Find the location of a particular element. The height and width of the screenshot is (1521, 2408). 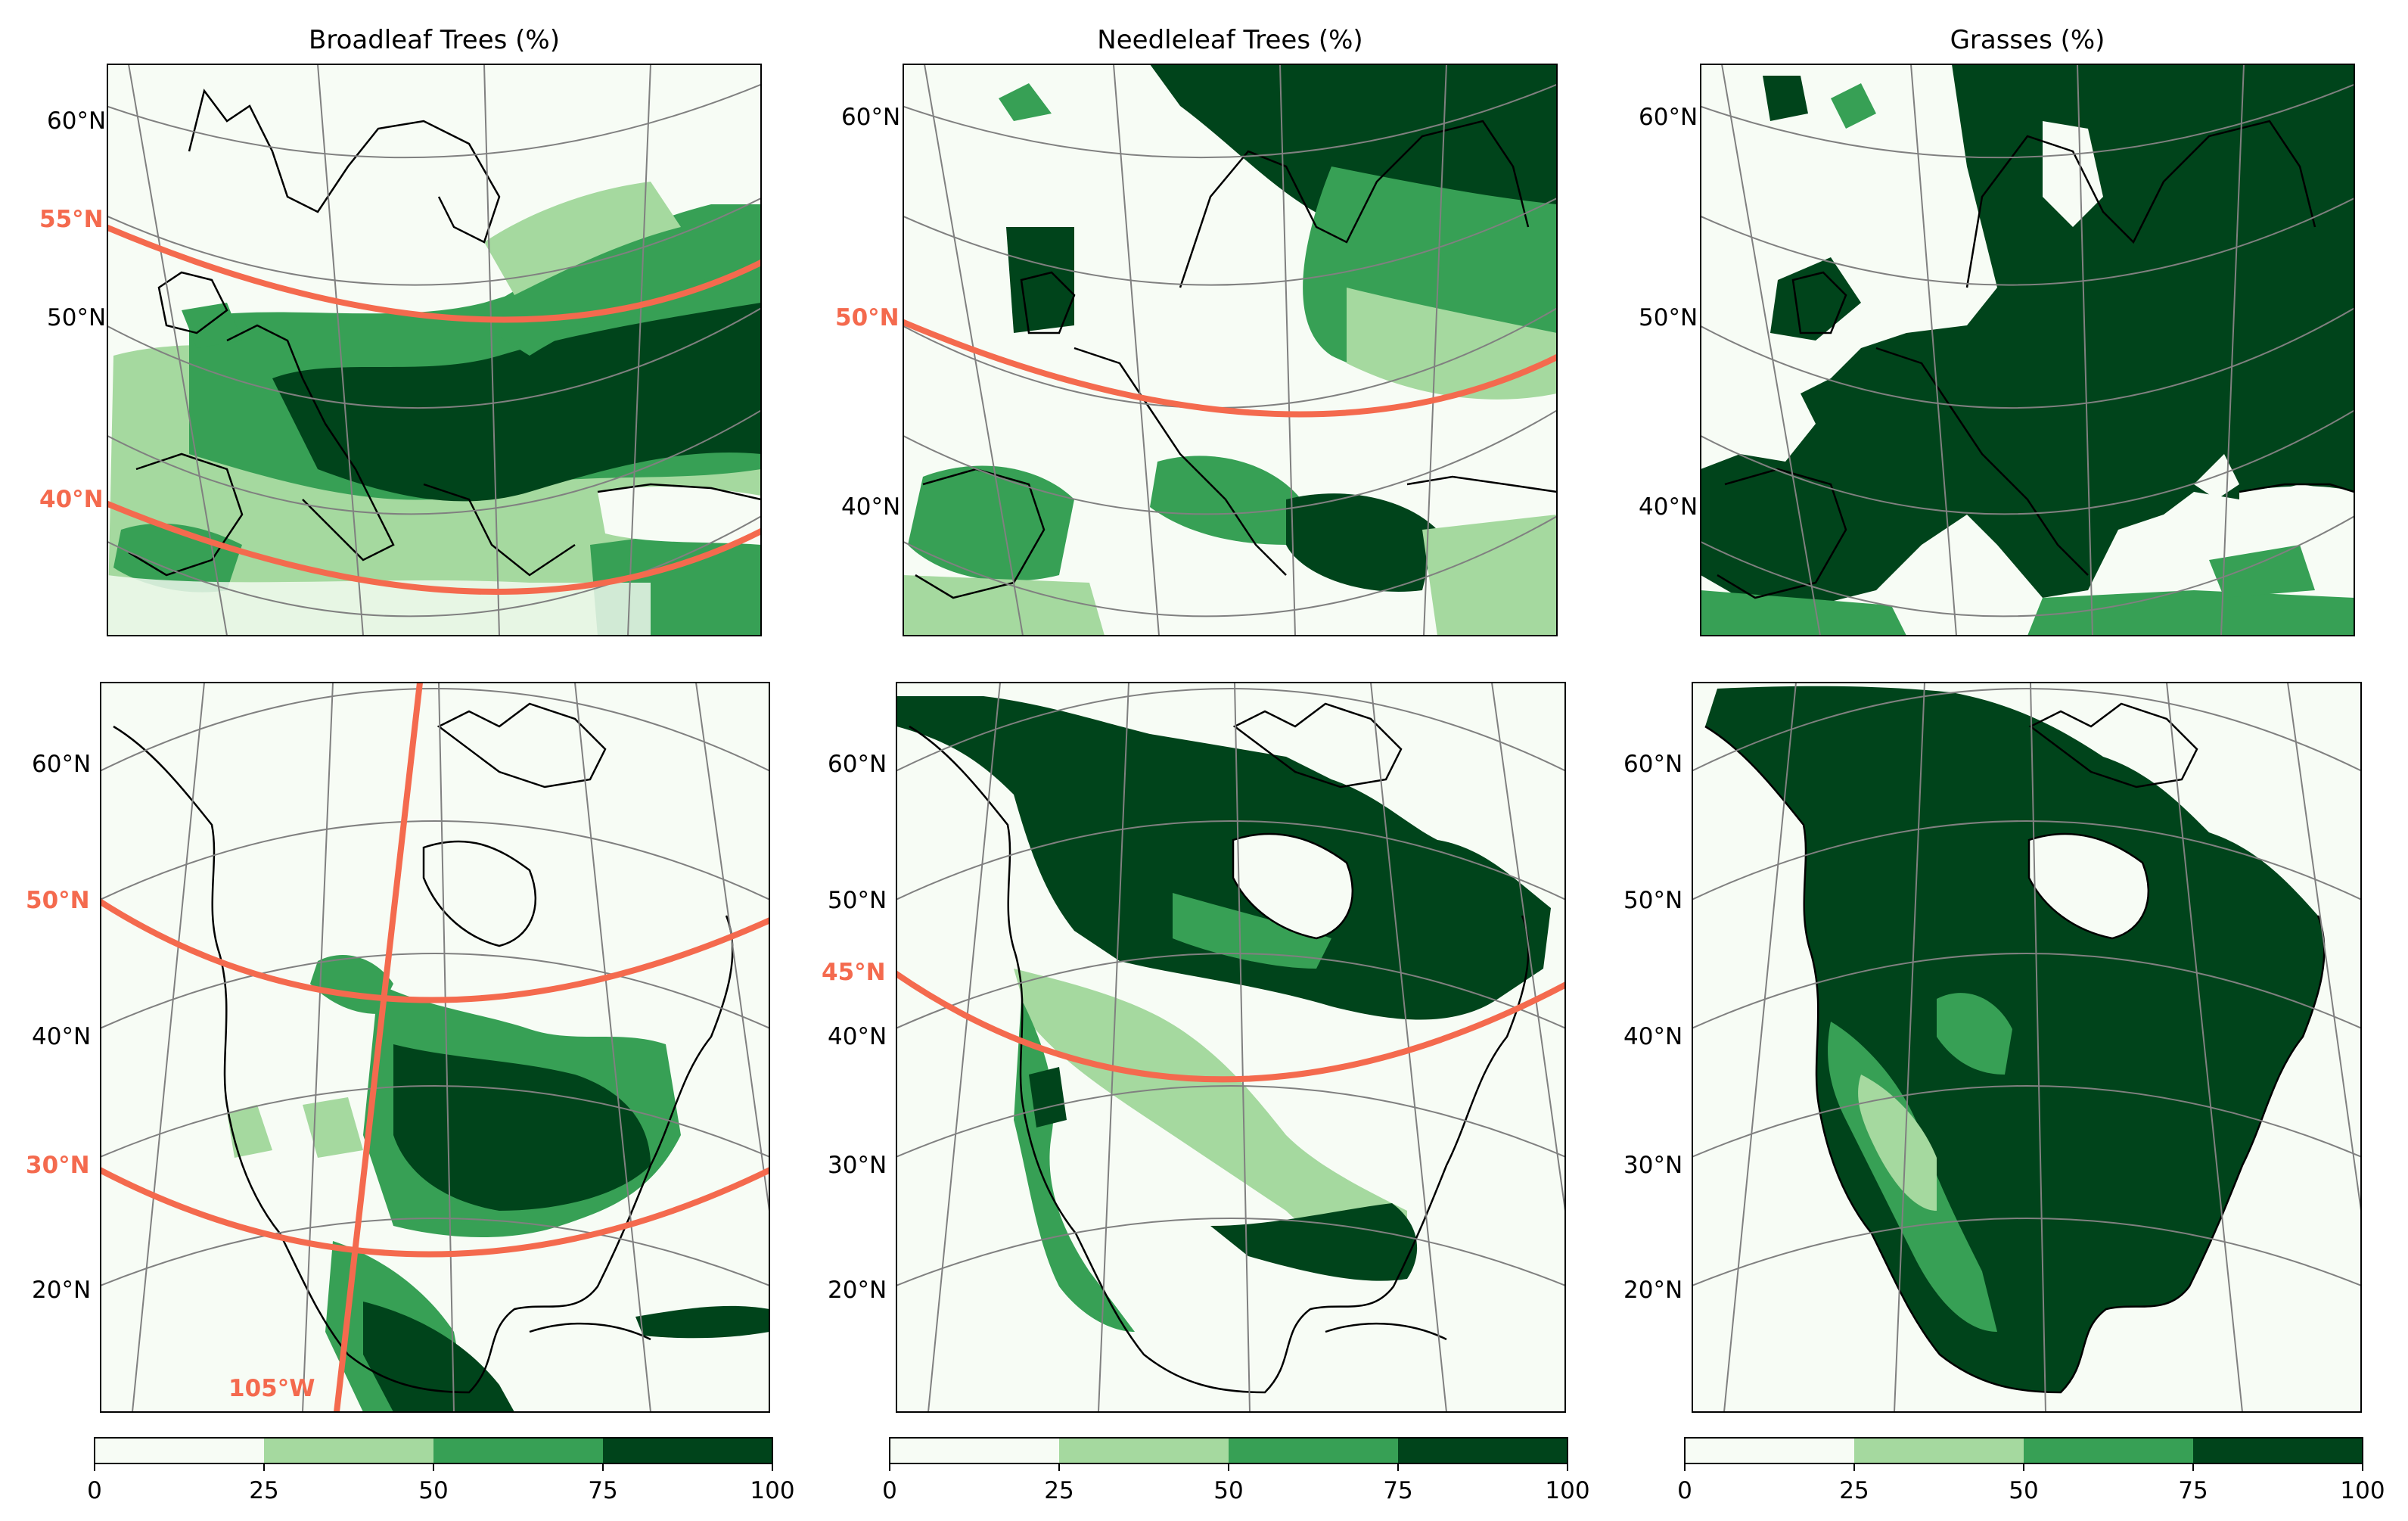

colorbar-needleleaf: 0 25 50 75 100 is located at coordinates (1236, 1471).